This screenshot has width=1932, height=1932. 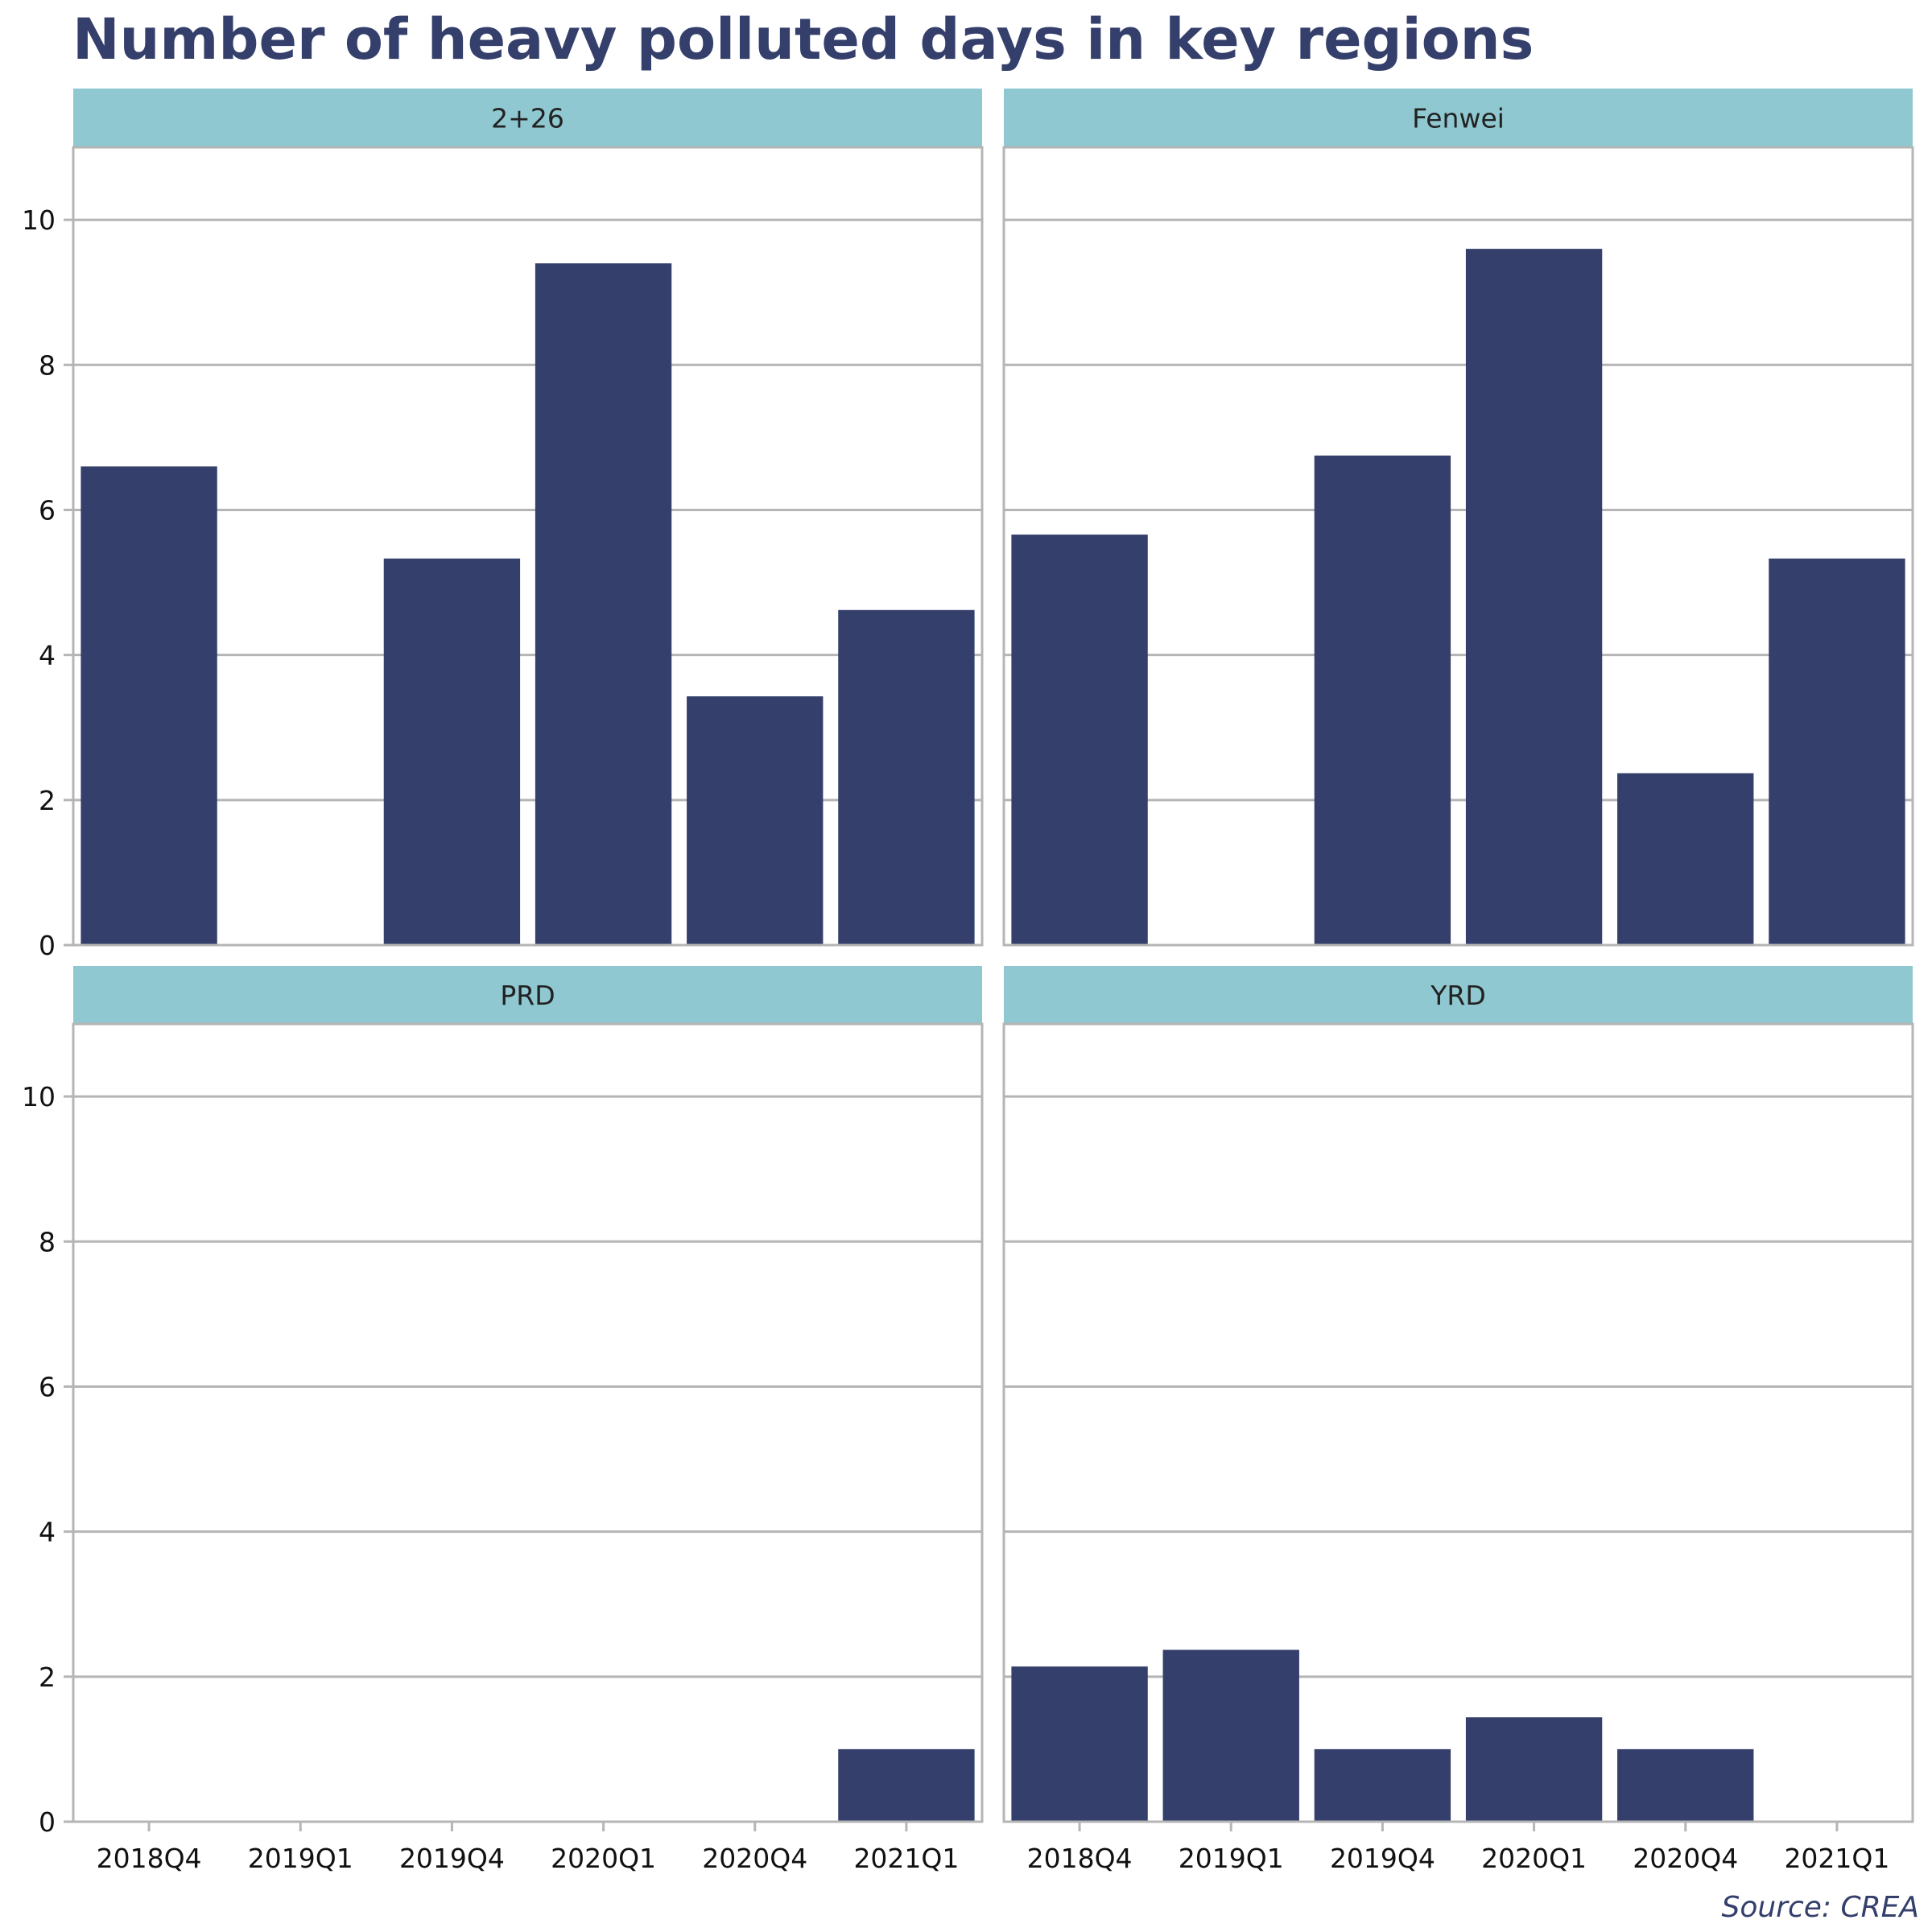 I want to click on facet-strip-yrd, so click(x=1458, y=995).